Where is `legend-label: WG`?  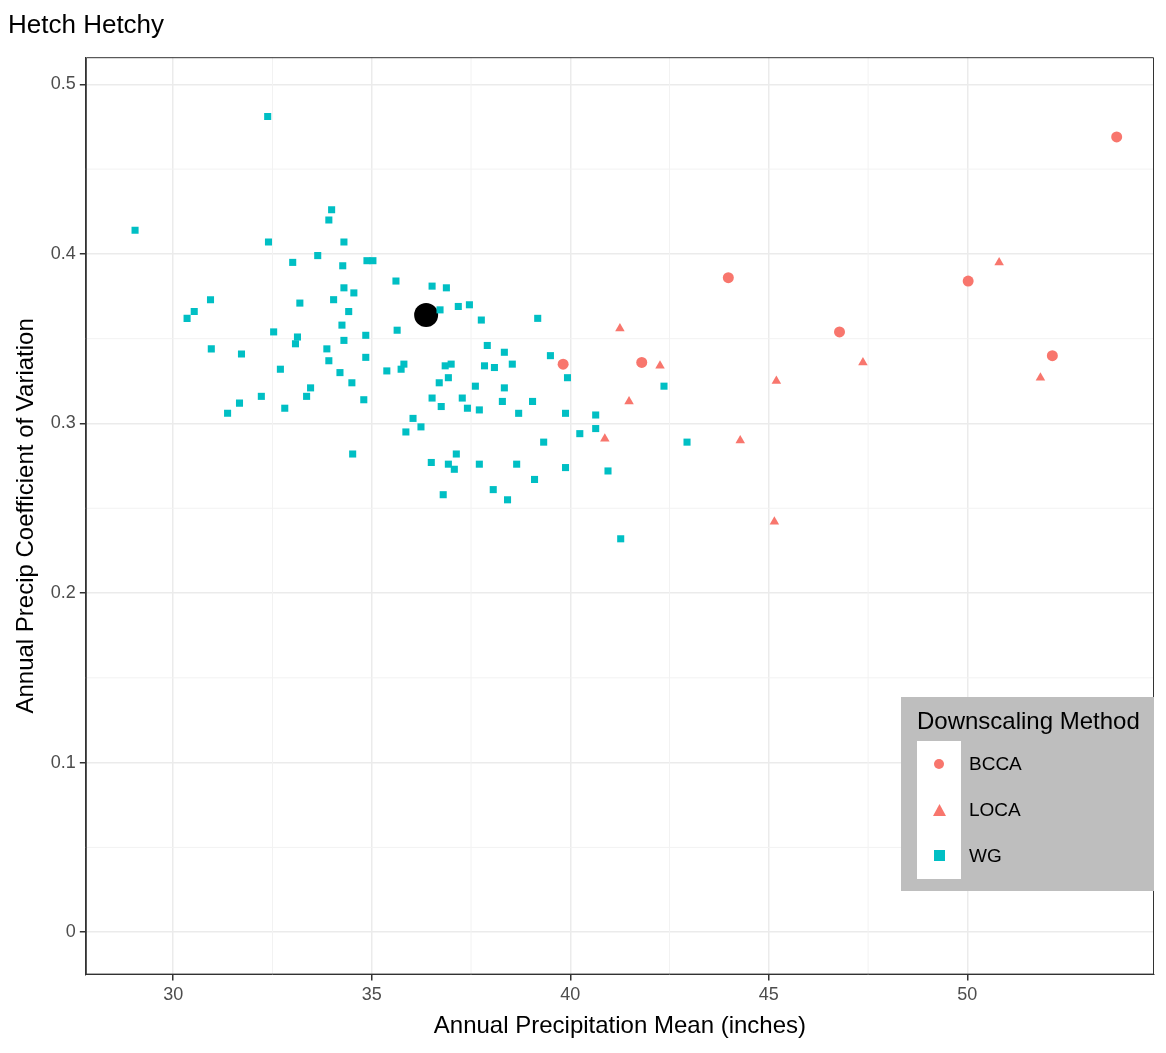
legend-label: WG is located at coordinates (985, 855).